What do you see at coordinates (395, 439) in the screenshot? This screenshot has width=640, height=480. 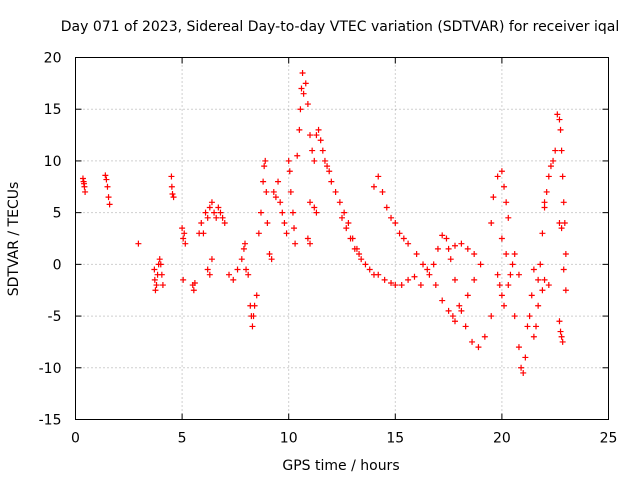 I see `x-tick-label: 15` at bounding box center [395, 439].